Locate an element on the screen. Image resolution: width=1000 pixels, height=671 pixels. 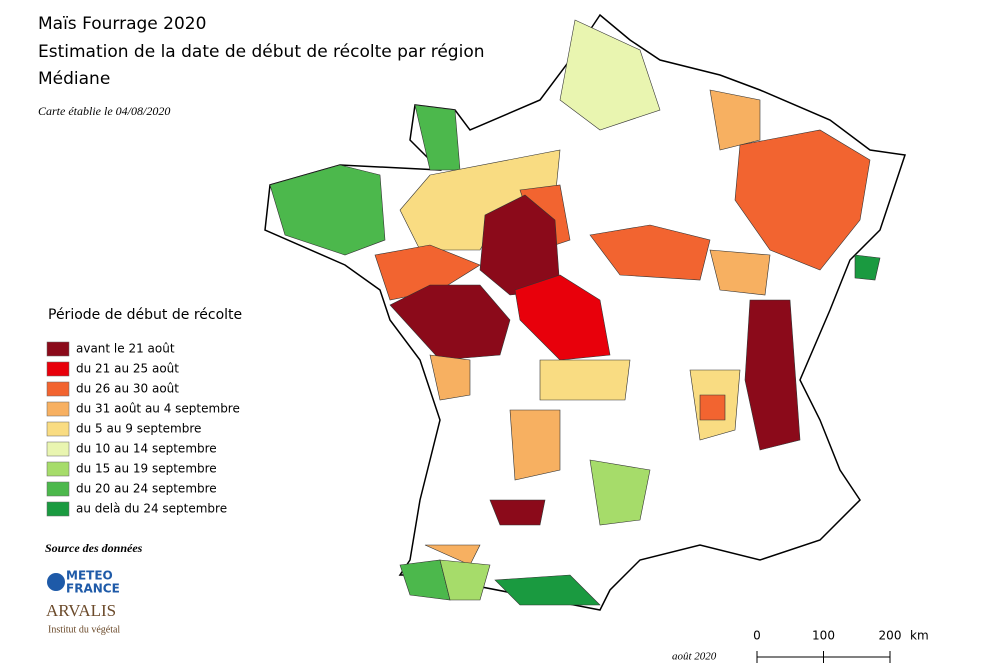
scale-label: 100 is located at coordinates (823, 636).